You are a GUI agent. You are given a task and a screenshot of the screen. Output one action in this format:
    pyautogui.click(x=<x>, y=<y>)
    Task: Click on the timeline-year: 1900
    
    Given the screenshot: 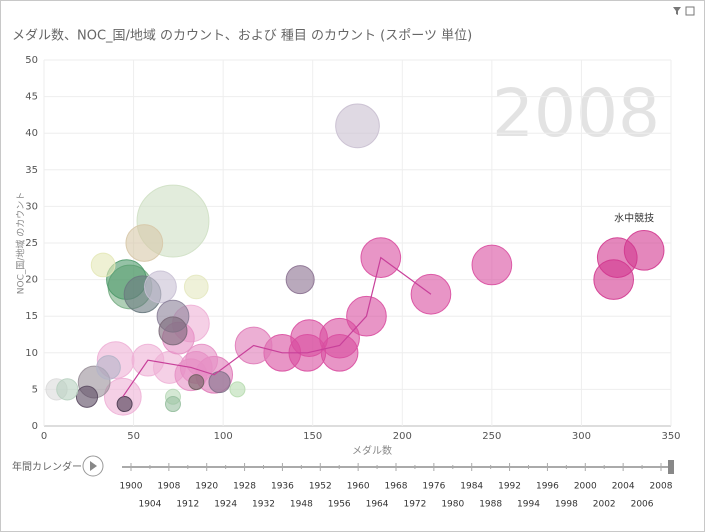 What is the action you would take?
    pyautogui.click(x=131, y=487)
    